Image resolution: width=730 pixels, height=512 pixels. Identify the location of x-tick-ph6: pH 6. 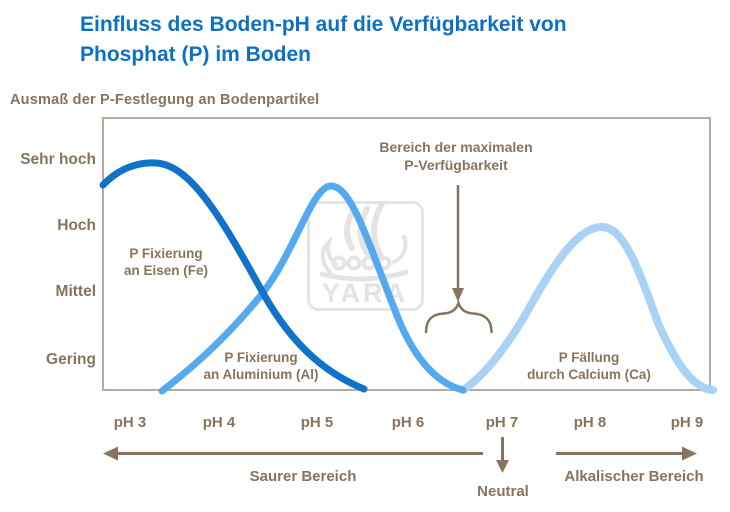
(408, 422).